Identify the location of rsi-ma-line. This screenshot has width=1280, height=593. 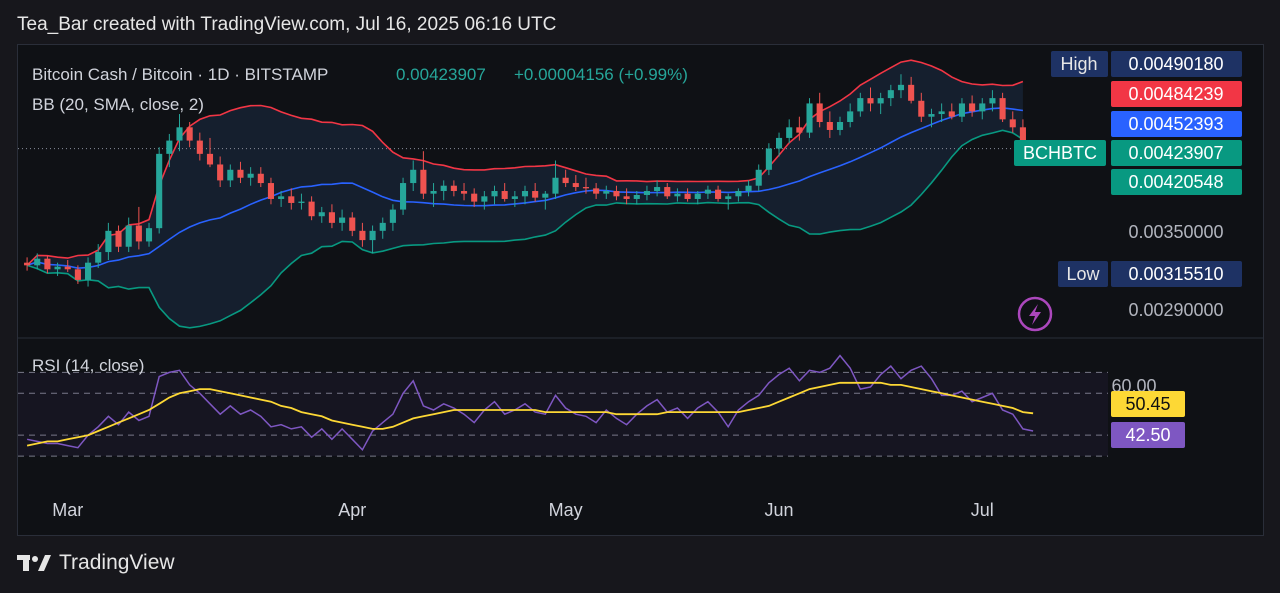
(530, 414).